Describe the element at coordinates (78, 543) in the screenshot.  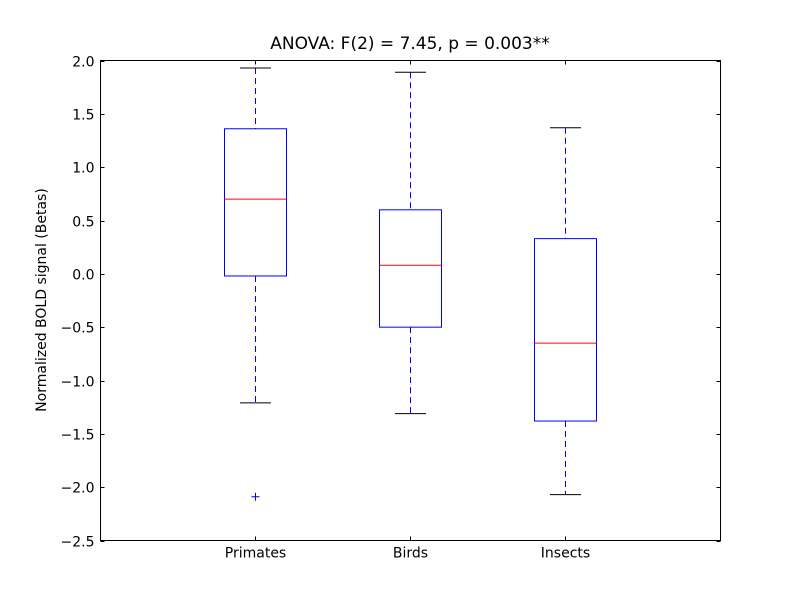
I see `y-tick-label: −2.5` at that location.